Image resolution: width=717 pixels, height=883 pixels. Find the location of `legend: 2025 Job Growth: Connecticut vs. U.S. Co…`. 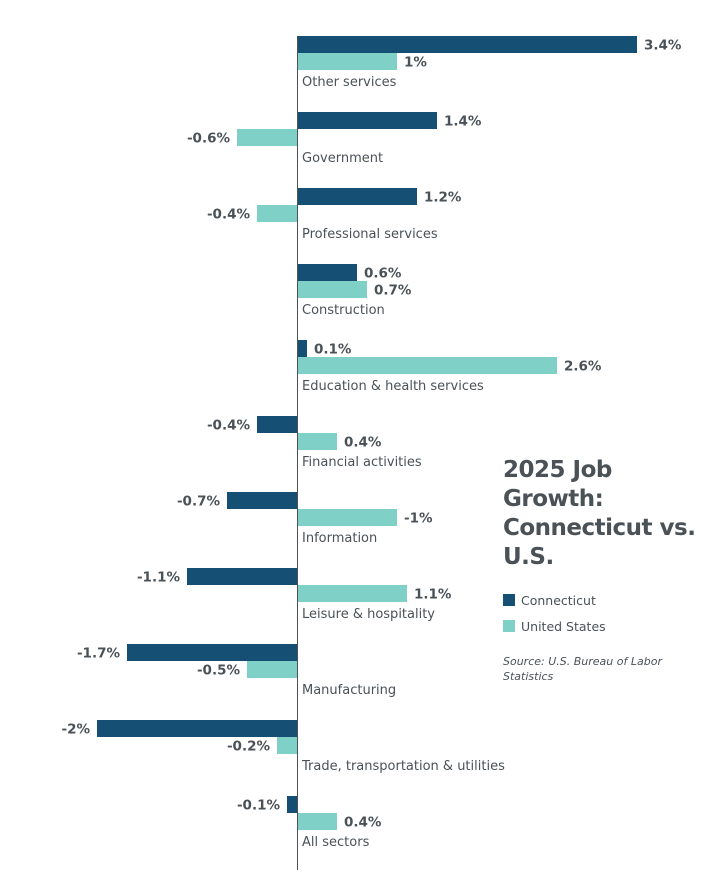

legend: 2025 Job Growth: Connecticut vs. U.S. Co… is located at coordinates (603, 570).